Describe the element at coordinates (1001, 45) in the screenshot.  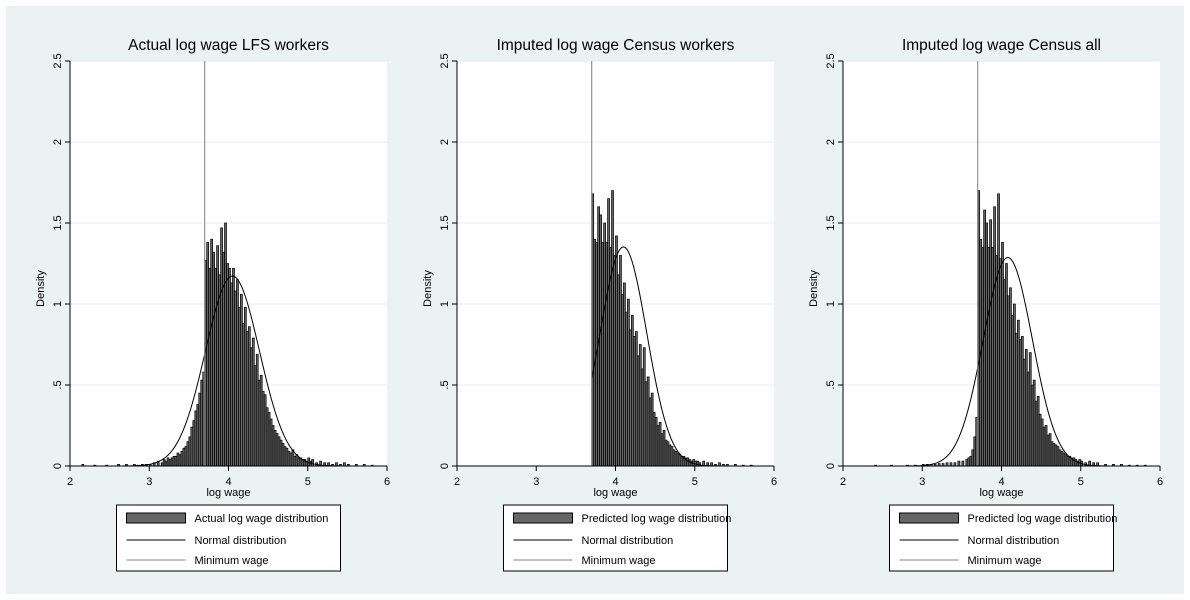
I see `chart-title: Imputed log wage Census all` at that location.